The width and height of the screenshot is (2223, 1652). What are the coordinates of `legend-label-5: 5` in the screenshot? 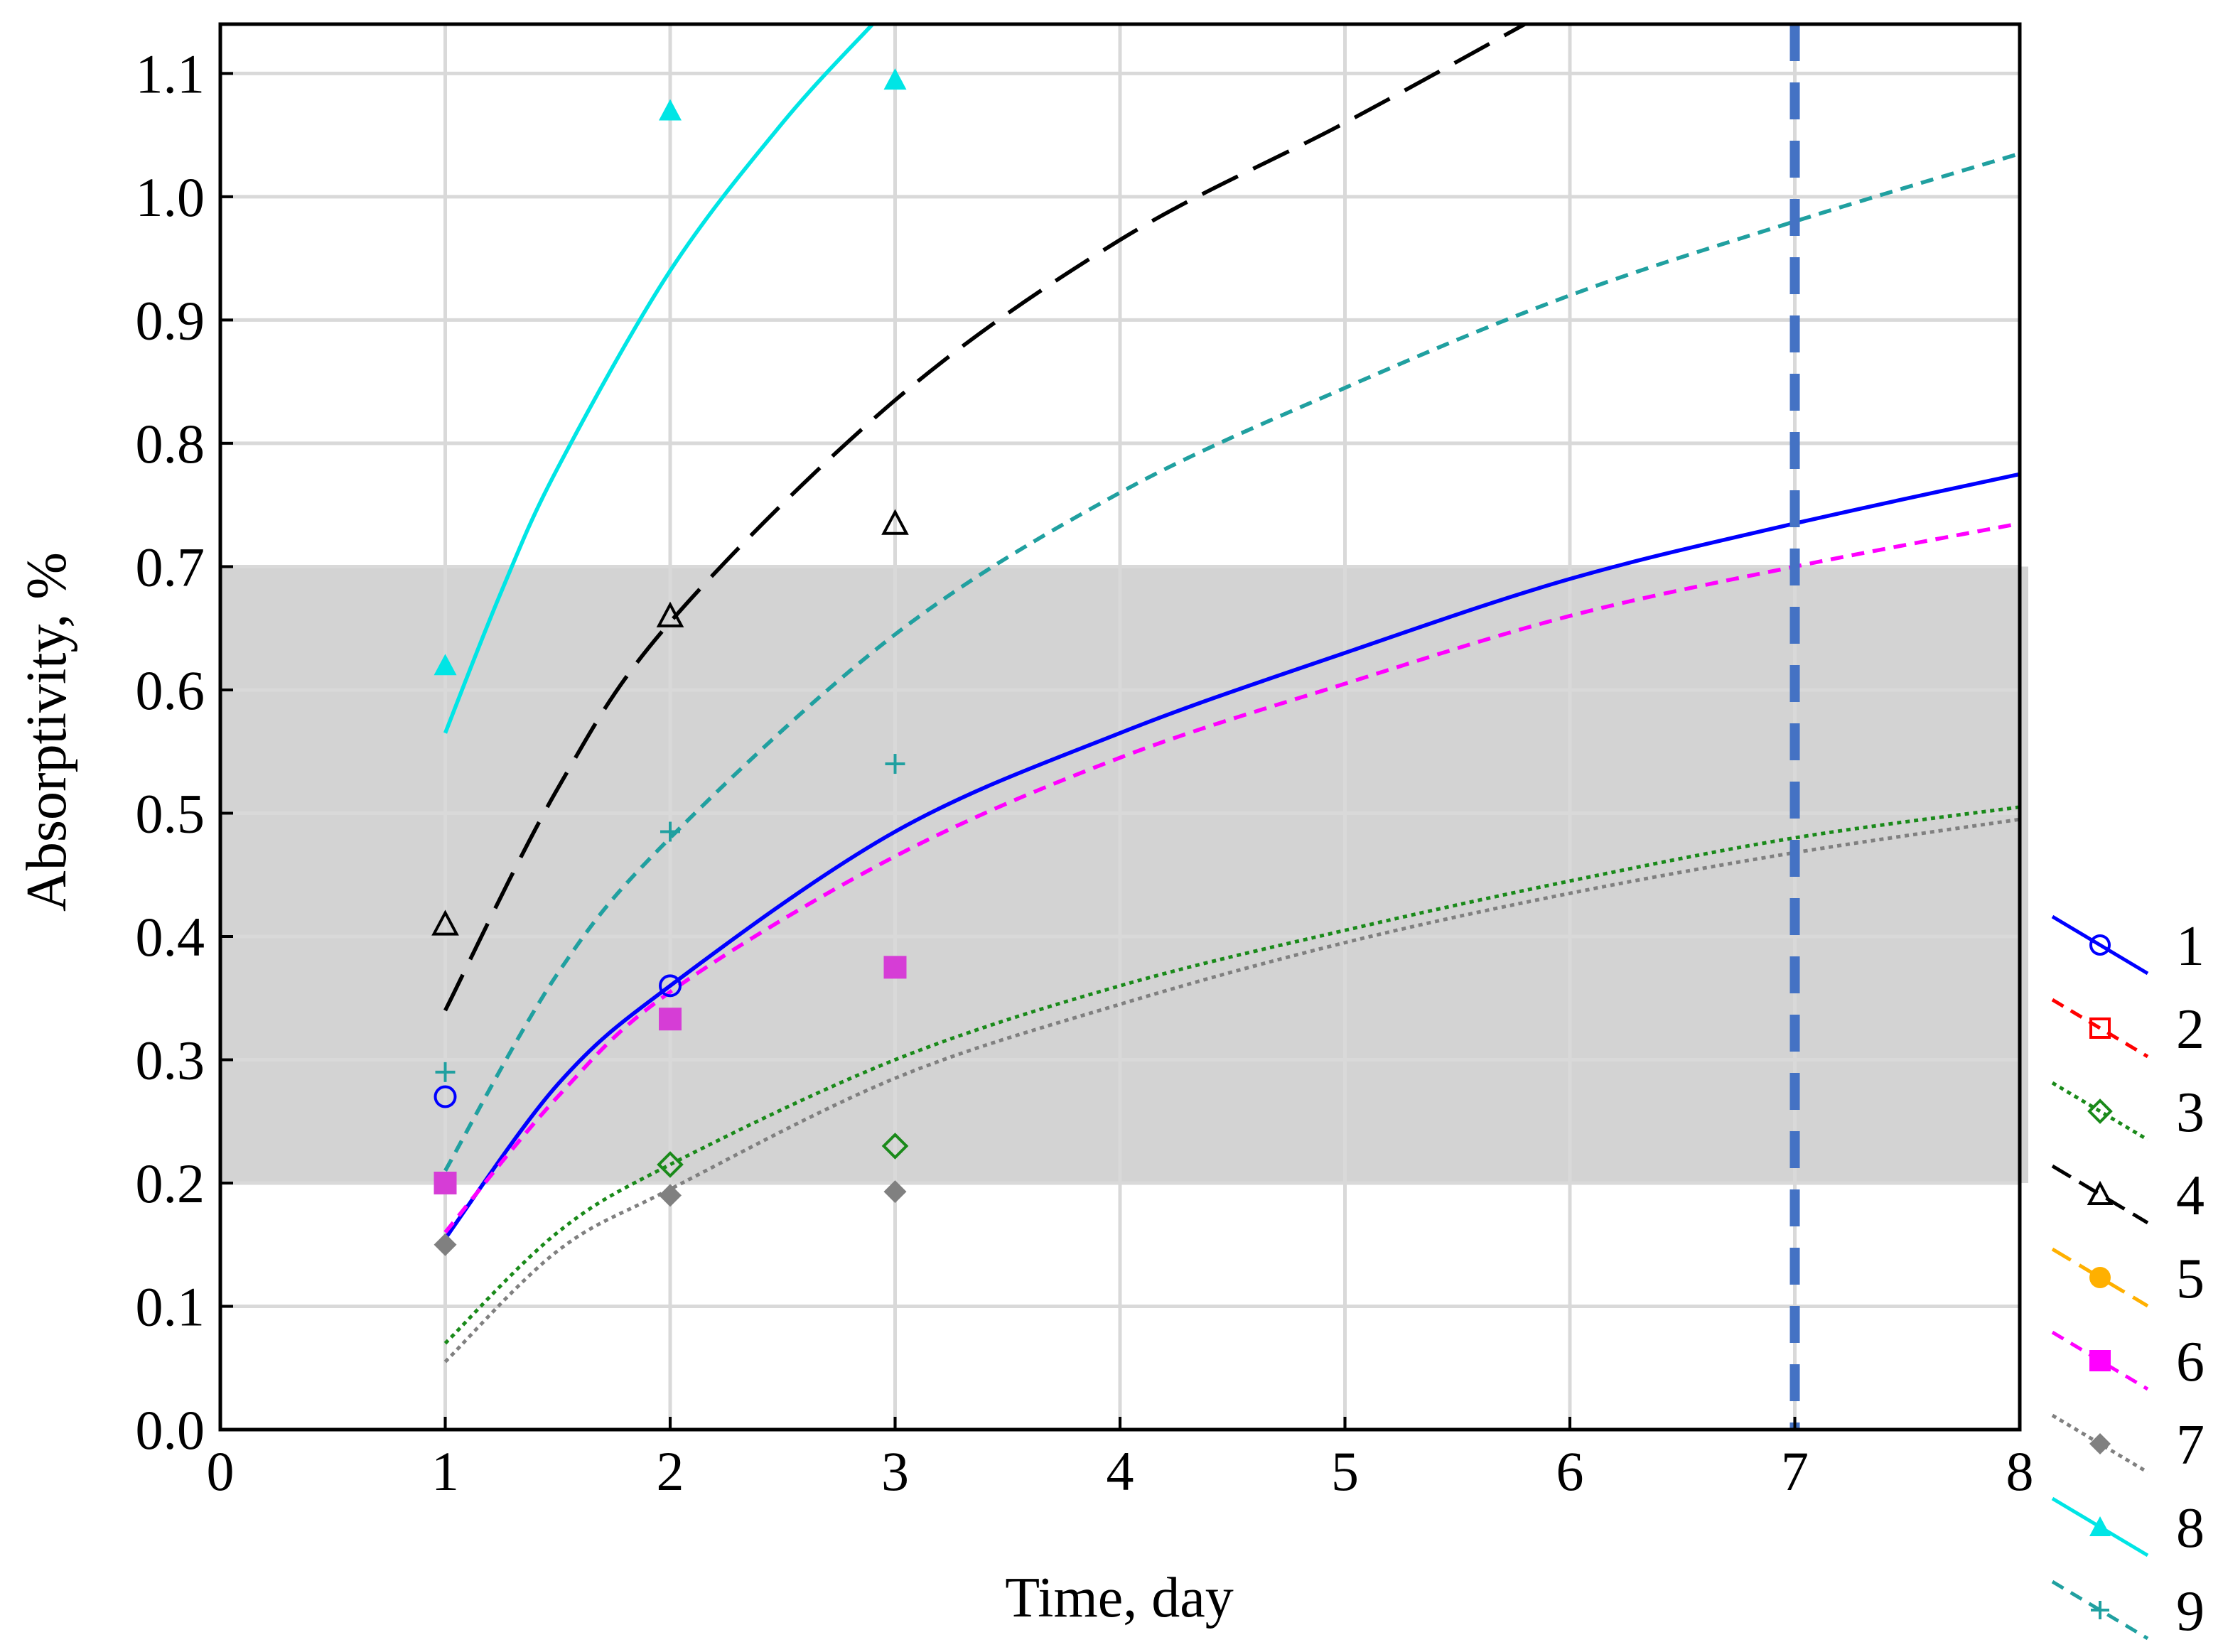 It's located at (2190, 1279).